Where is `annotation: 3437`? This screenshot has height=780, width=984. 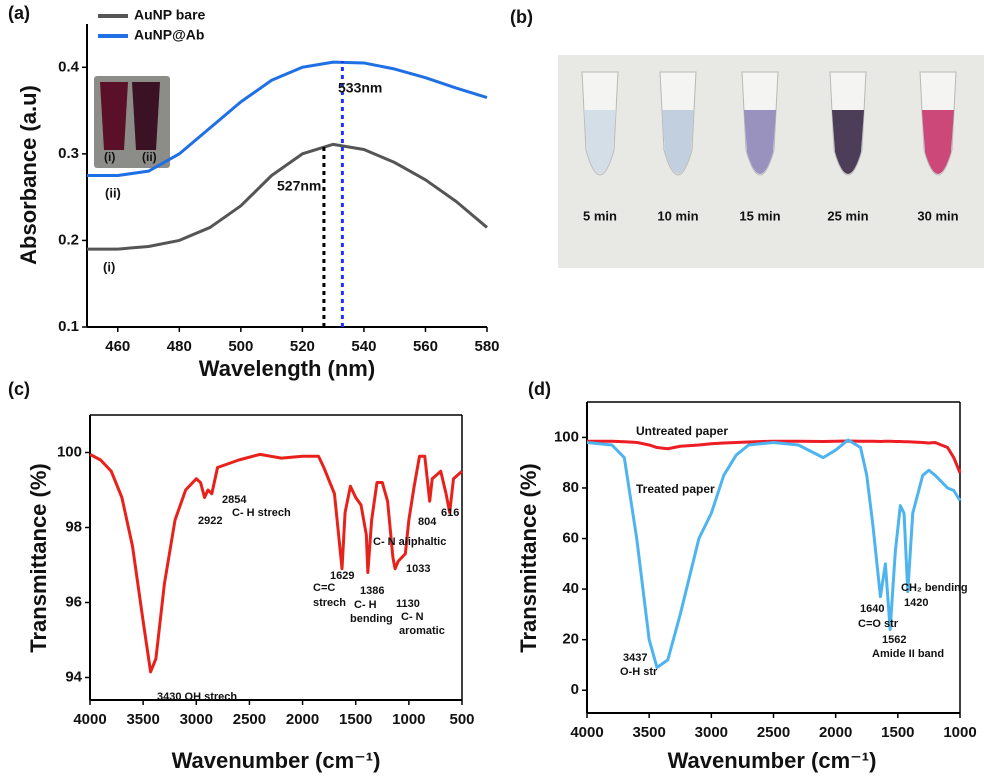
annotation: 3437 is located at coordinates (635, 658).